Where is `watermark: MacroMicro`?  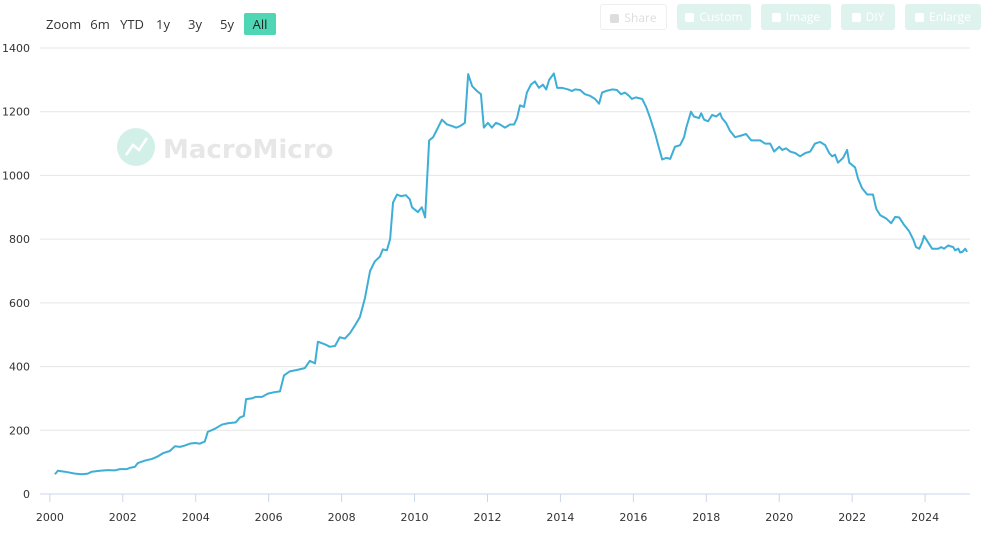 watermark: MacroMicro is located at coordinates (225, 147).